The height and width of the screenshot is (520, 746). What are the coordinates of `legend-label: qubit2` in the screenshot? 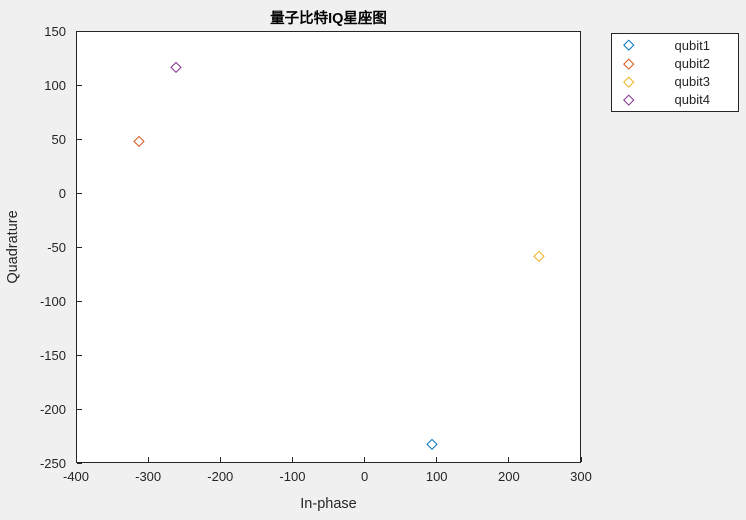 It's located at (692, 63).